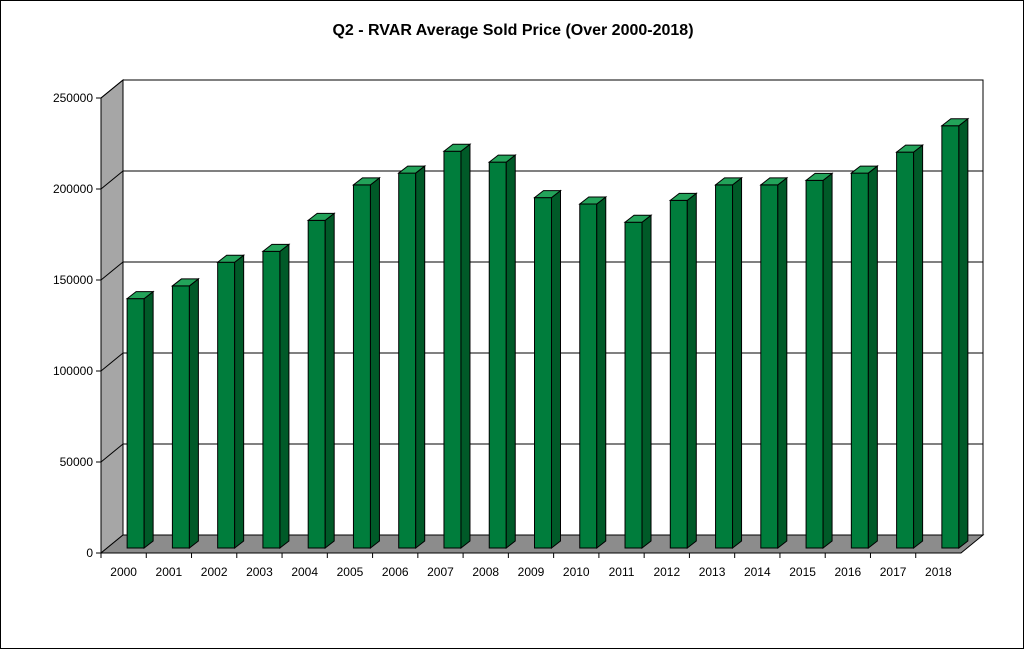  What do you see at coordinates (847, 572) in the screenshot?
I see `x-tick-label: 2016` at bounding box center [847, 572].